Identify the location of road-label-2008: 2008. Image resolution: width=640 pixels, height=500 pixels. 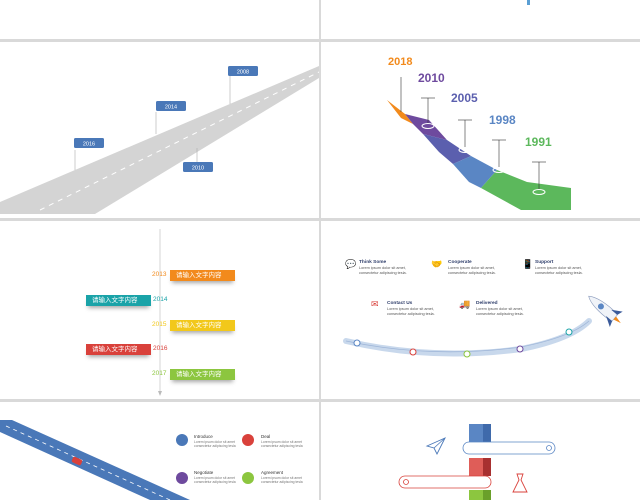
(243, 72).